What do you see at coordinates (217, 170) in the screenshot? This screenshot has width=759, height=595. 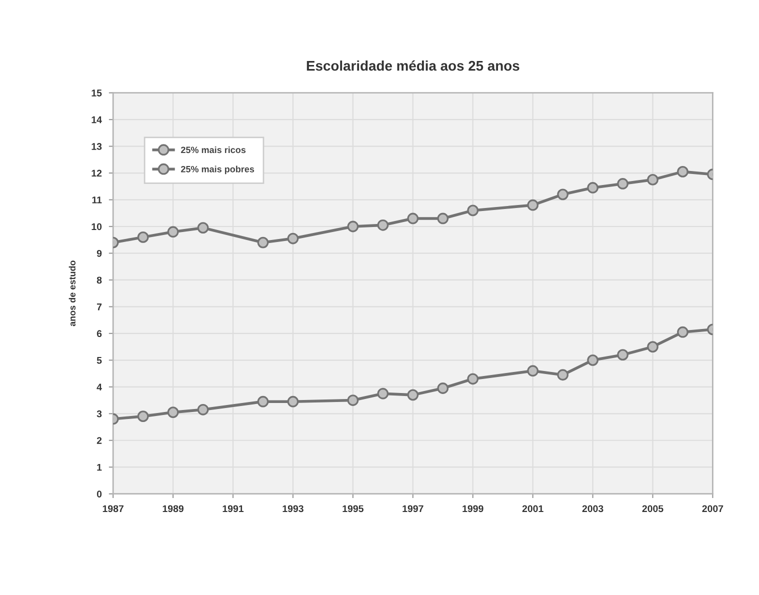 I see `legend-label: 25% mais pobres` at bounding box center [217, 170].